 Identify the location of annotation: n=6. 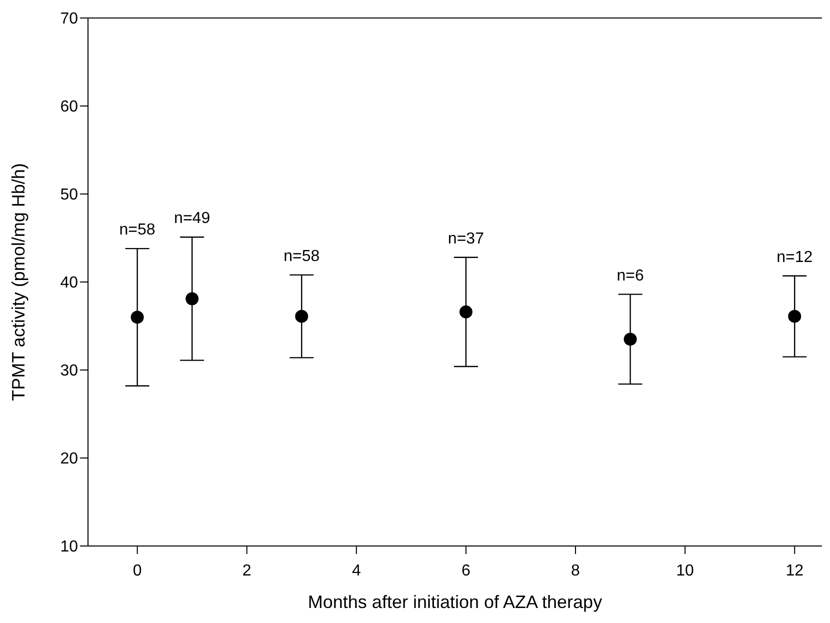
(630, 275).